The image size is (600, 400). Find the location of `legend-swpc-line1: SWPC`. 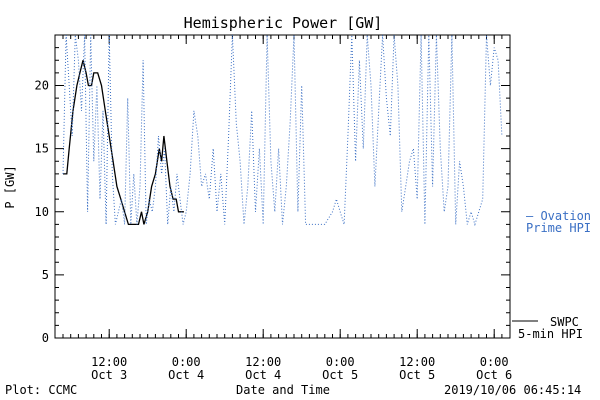

legend-swpc-line1: SWPC is located at coordinates (564, 322).